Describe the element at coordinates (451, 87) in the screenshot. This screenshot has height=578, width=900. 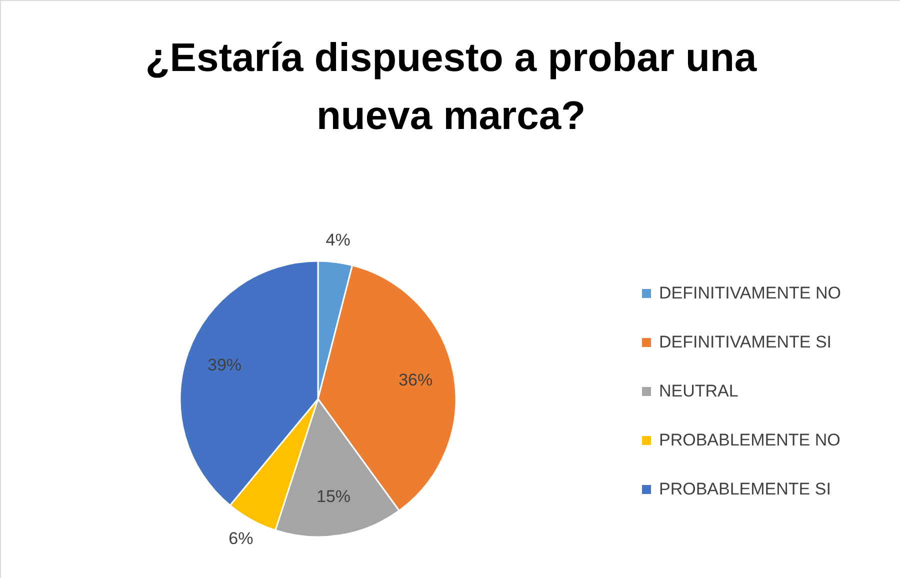
I see `chart-title: ¿Estaría dispuesto a probar una nueva marca?` at that location.